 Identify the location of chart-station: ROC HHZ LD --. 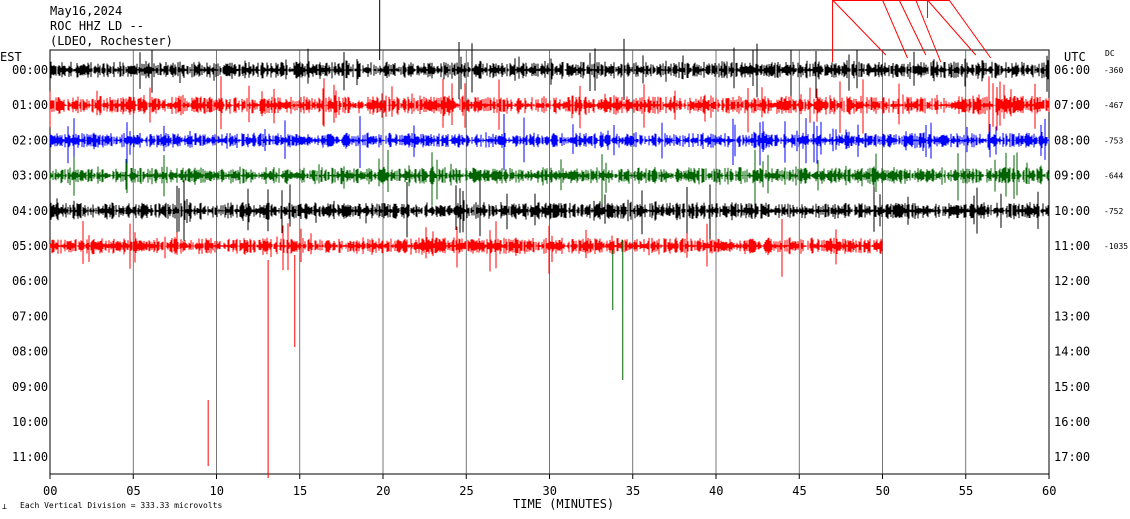
(97, 26).